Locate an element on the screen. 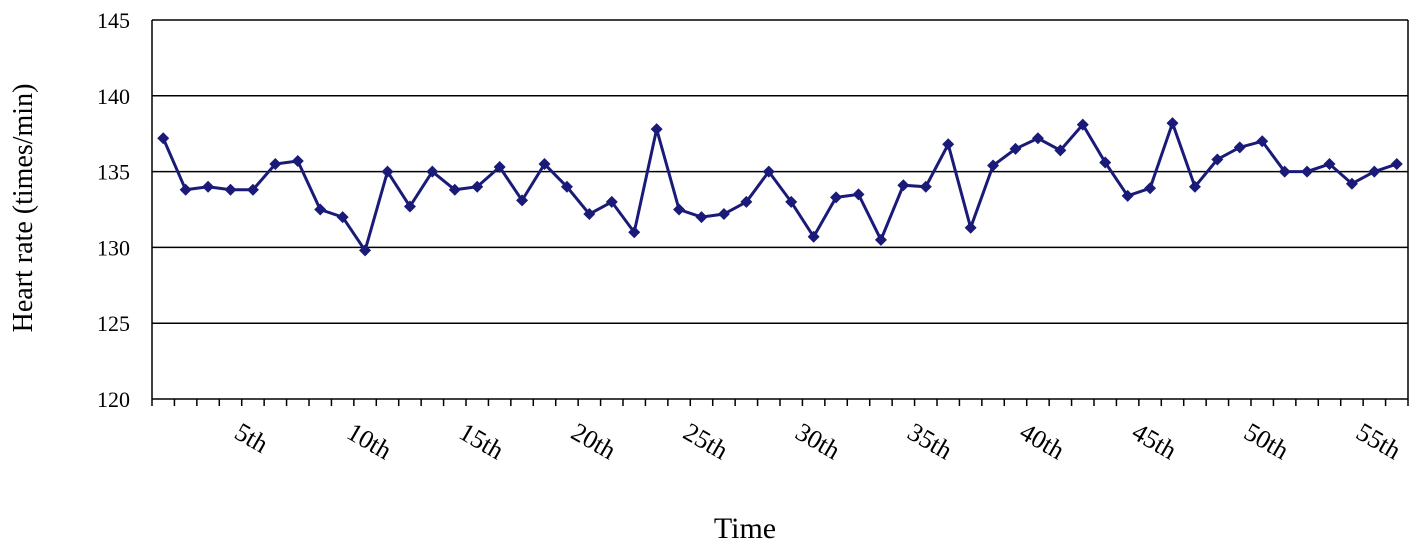 The height and width of the screenshot is (548, 1418). y-tick-label: 140 is located at coordinates (113, 96).